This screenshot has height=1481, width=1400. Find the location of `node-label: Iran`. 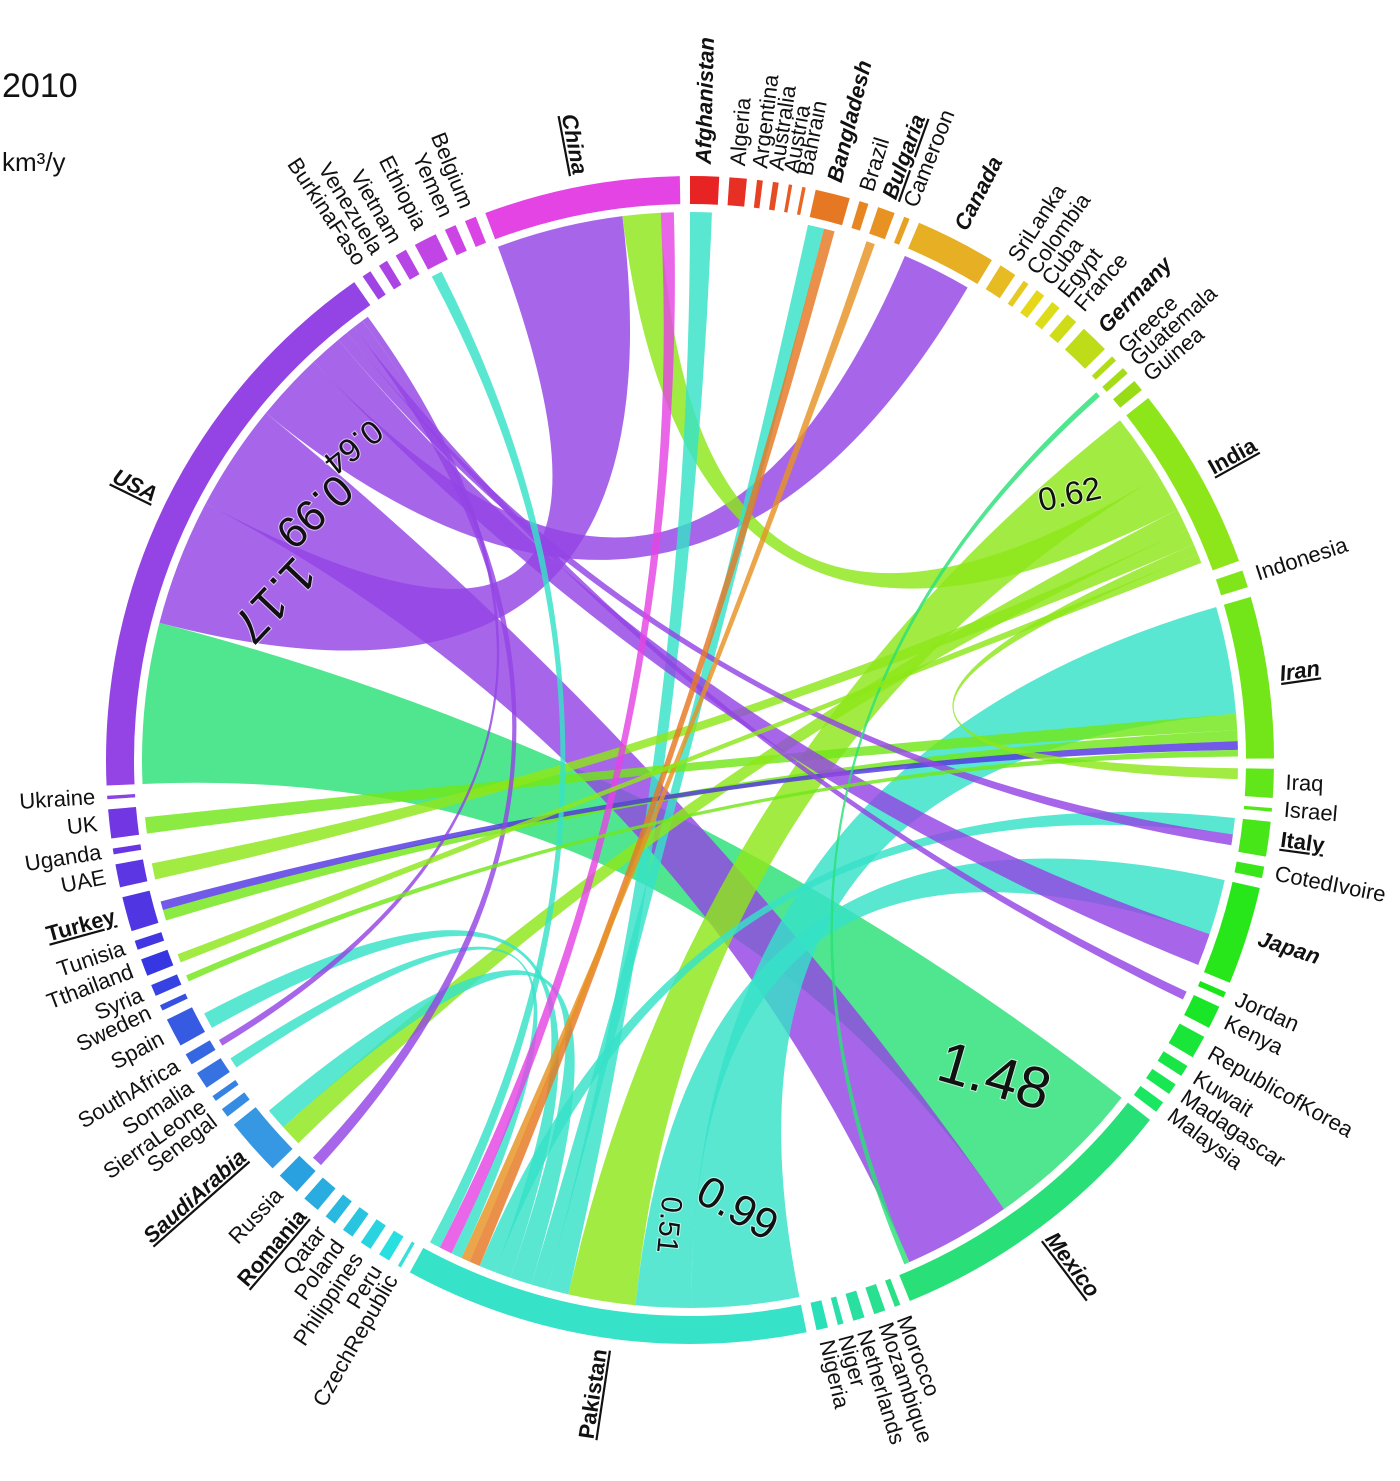

node-label: Iran is located at coordinates (1300, 670).